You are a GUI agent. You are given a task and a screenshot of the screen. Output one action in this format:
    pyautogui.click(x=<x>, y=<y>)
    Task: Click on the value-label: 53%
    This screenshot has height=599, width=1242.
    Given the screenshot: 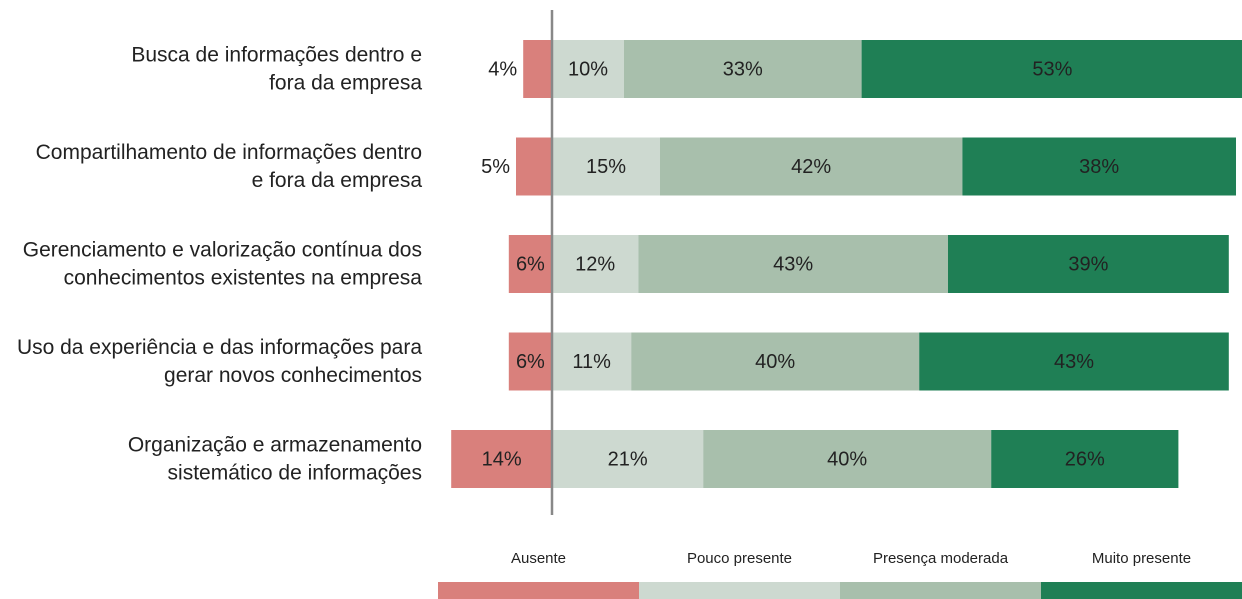 What is the action you would take?
    pyautogui.click(x=1052, y=69)
    